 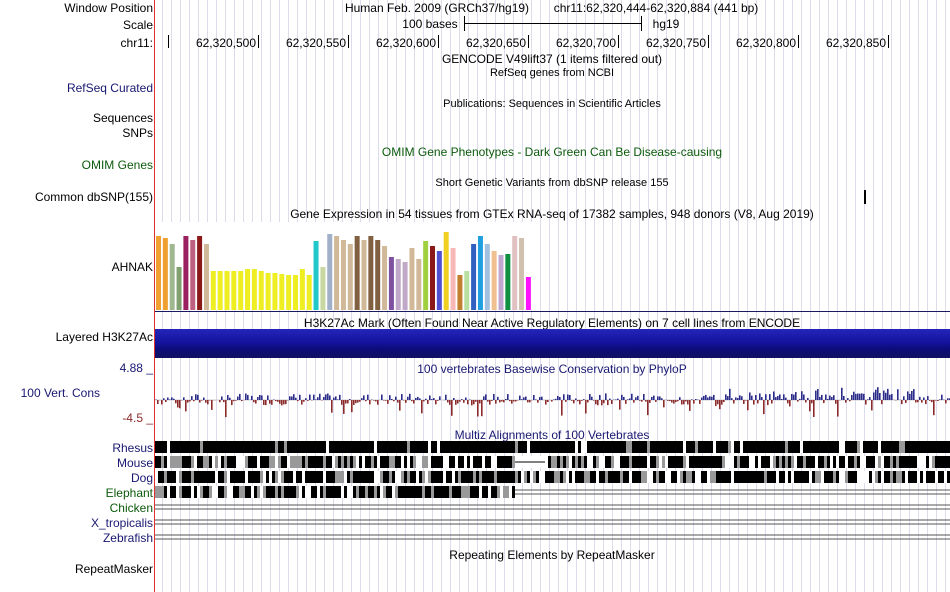 I want to click on repeatmasker-track-label: RepeatMasker, so click(x=113, y=569).